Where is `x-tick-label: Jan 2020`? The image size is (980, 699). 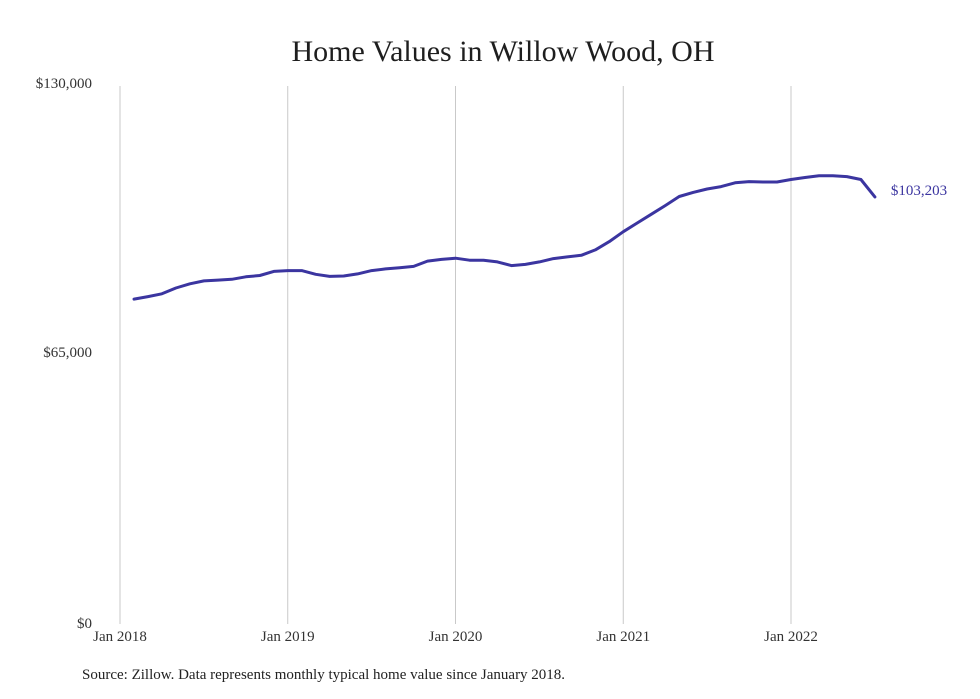
x-tick-label: Jan 2020 is located at coordinates (456, 637).